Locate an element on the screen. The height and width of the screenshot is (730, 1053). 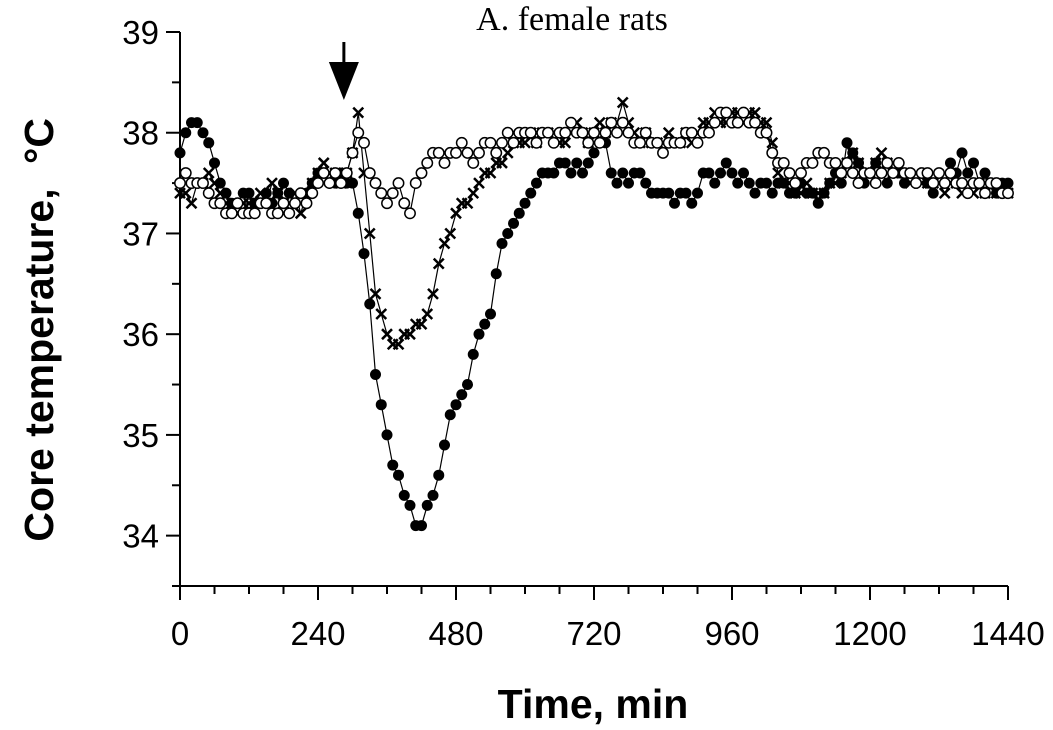
x-tick-label: 1440 is located at coordinates (1007, 633).